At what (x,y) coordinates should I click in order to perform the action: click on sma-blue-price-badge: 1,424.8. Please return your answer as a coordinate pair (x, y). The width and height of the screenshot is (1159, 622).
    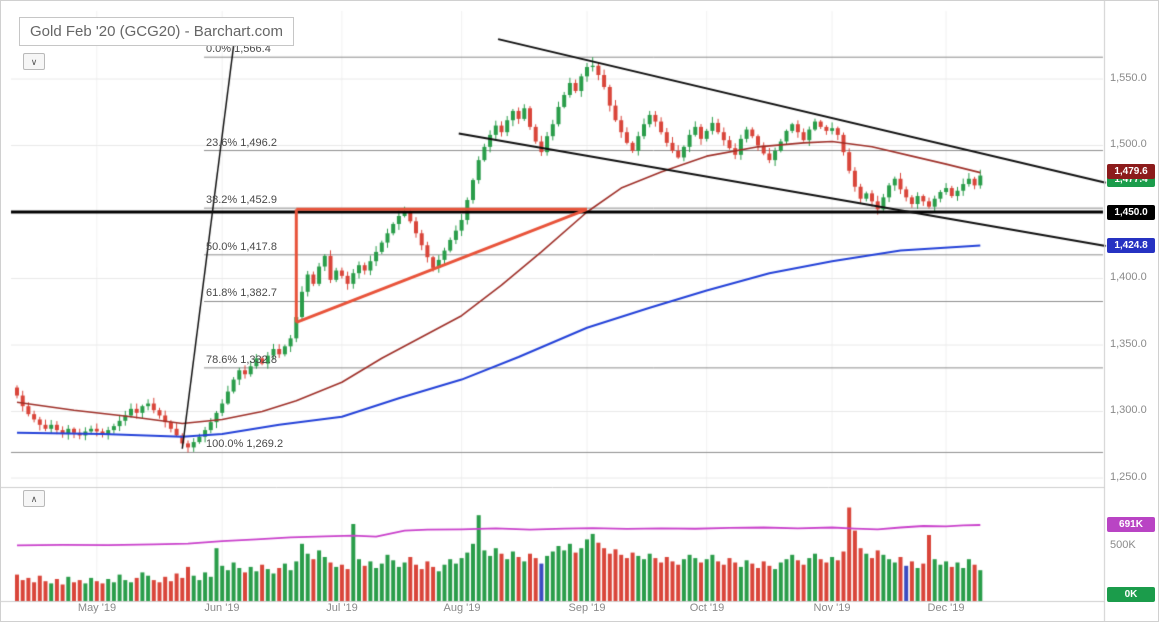
    Looking at the image, I should click on (1131, 245).